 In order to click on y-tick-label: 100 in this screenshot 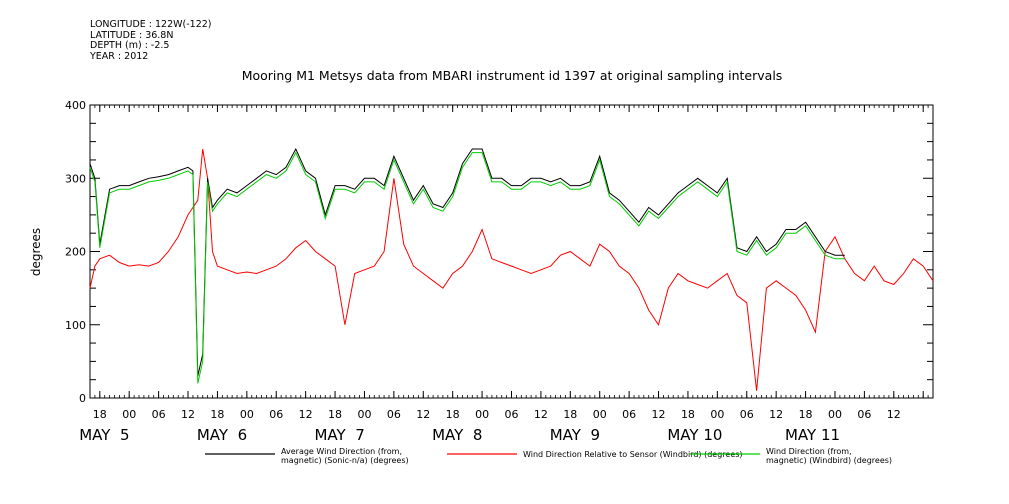, I will do `click(75, 325)`.